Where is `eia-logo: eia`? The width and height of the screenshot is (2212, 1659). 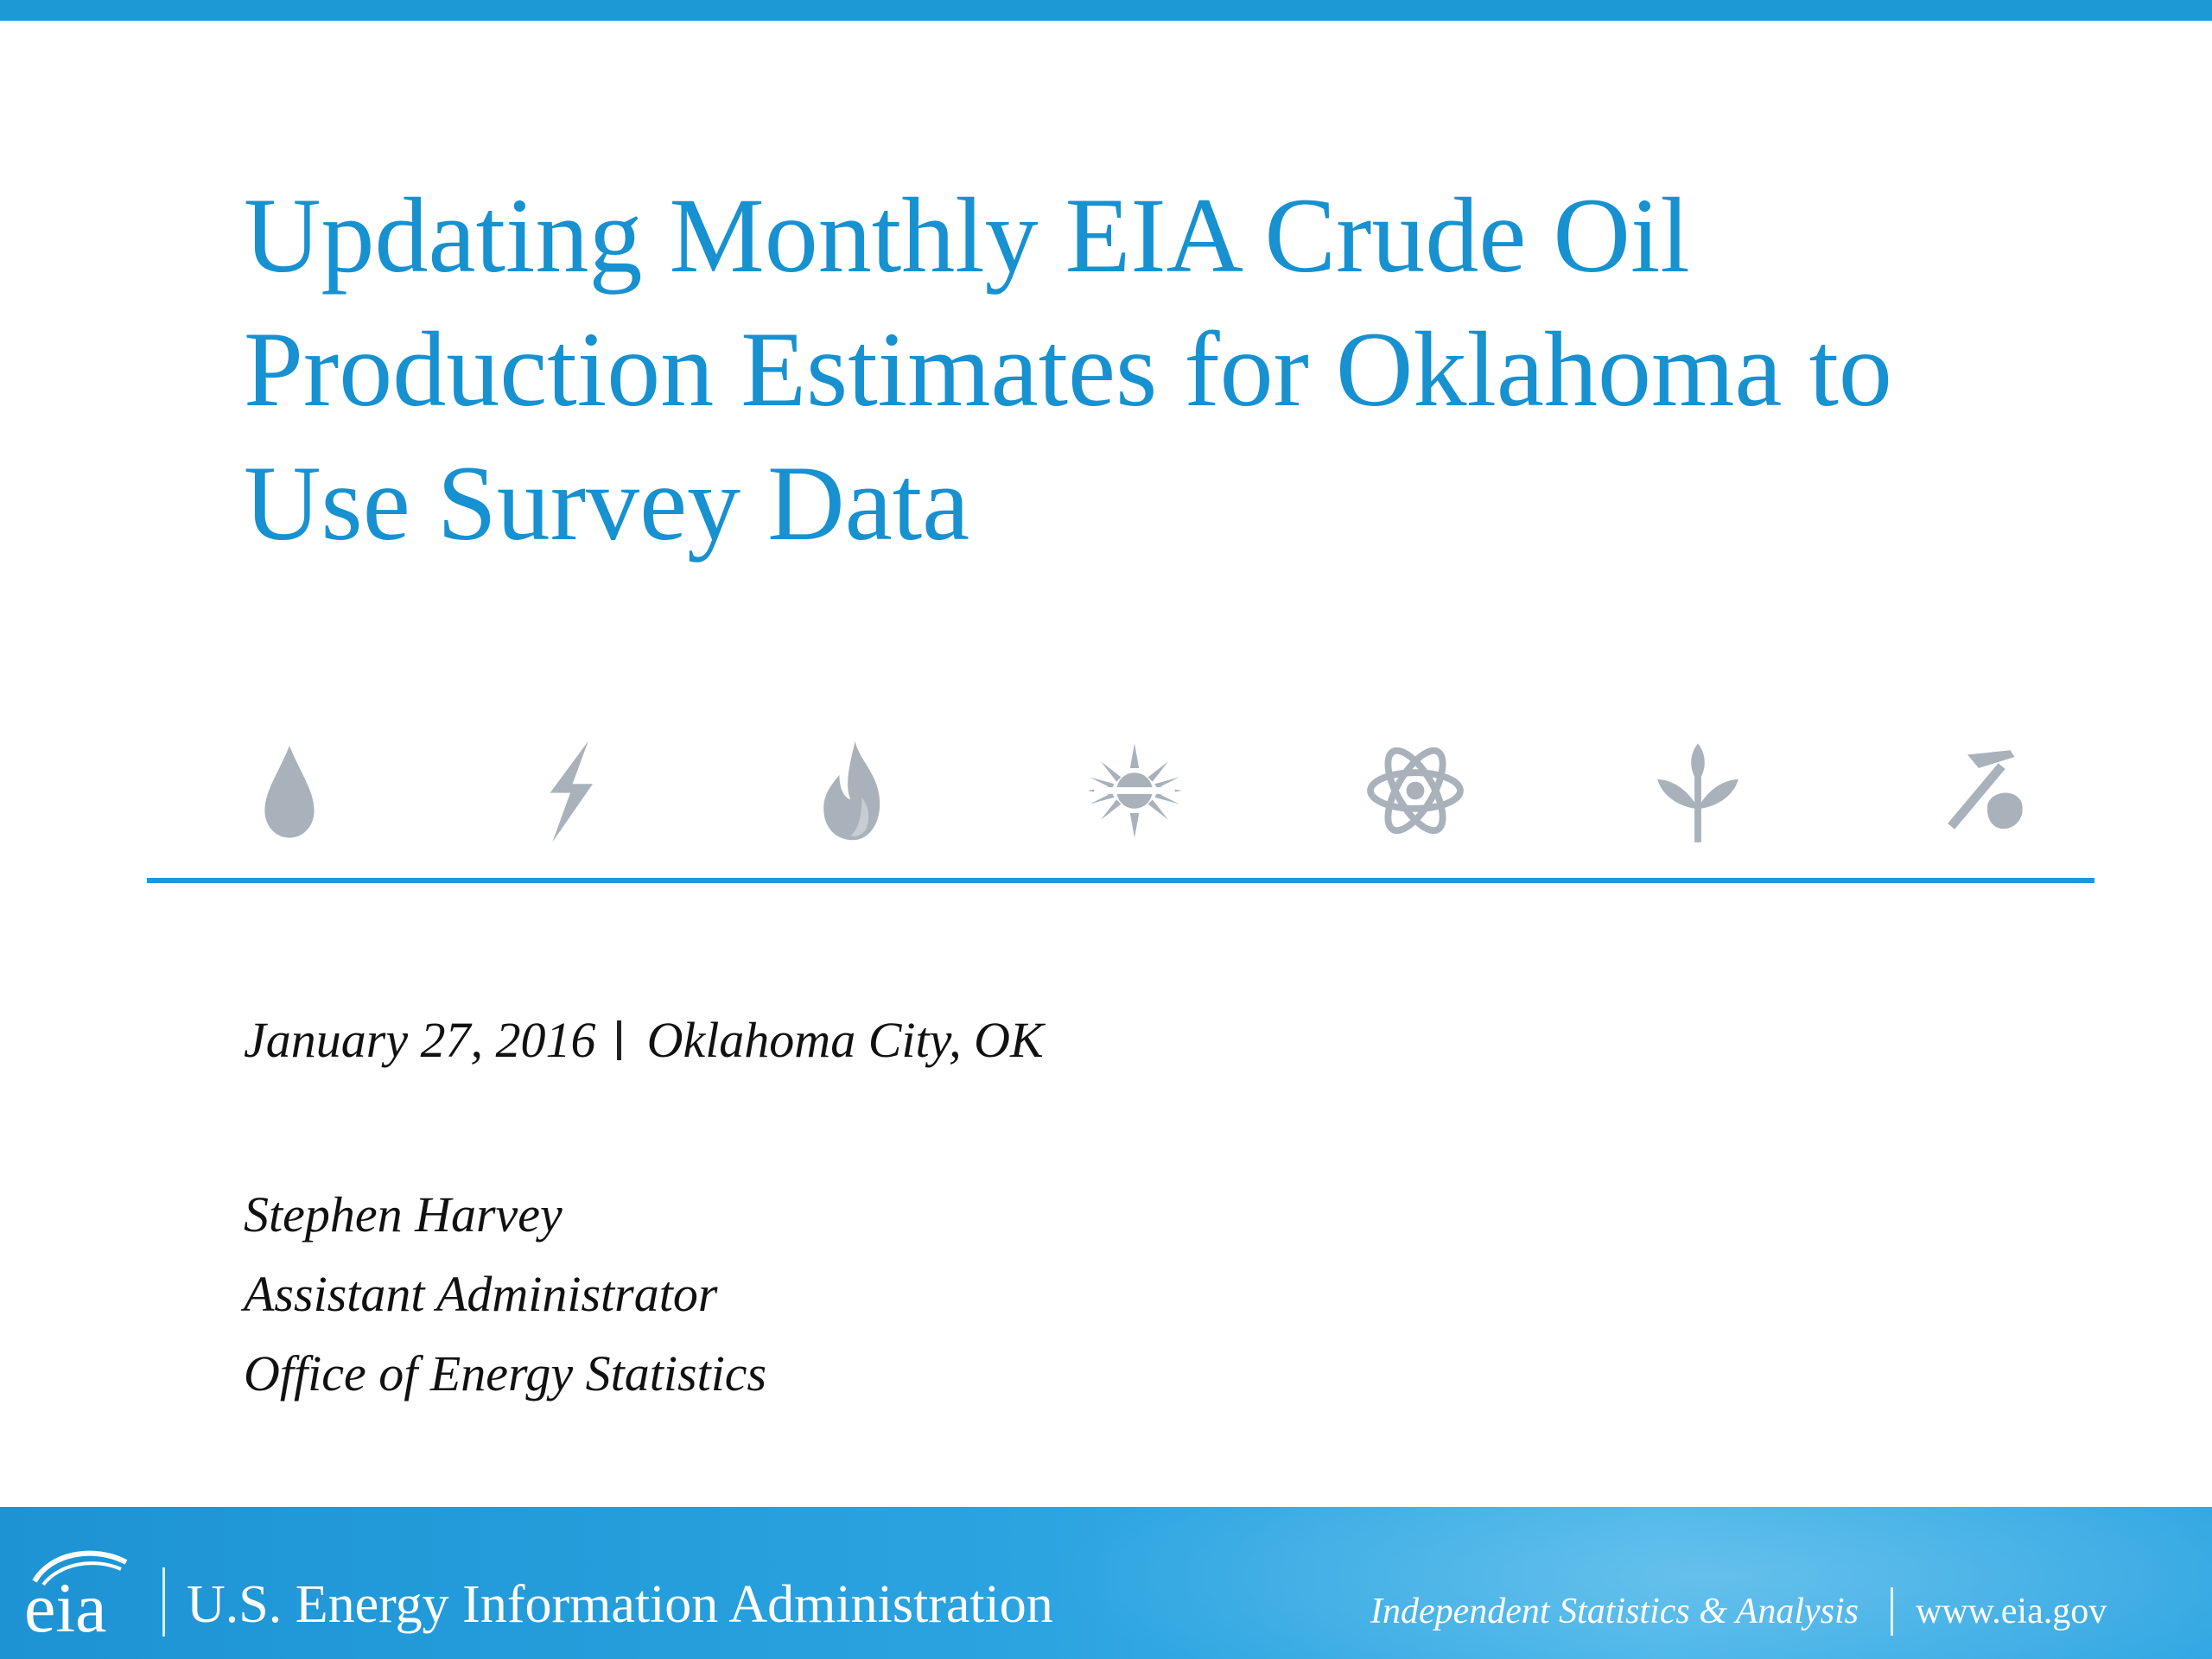
eia-logo: eia is located at coordinates (89, 1591).